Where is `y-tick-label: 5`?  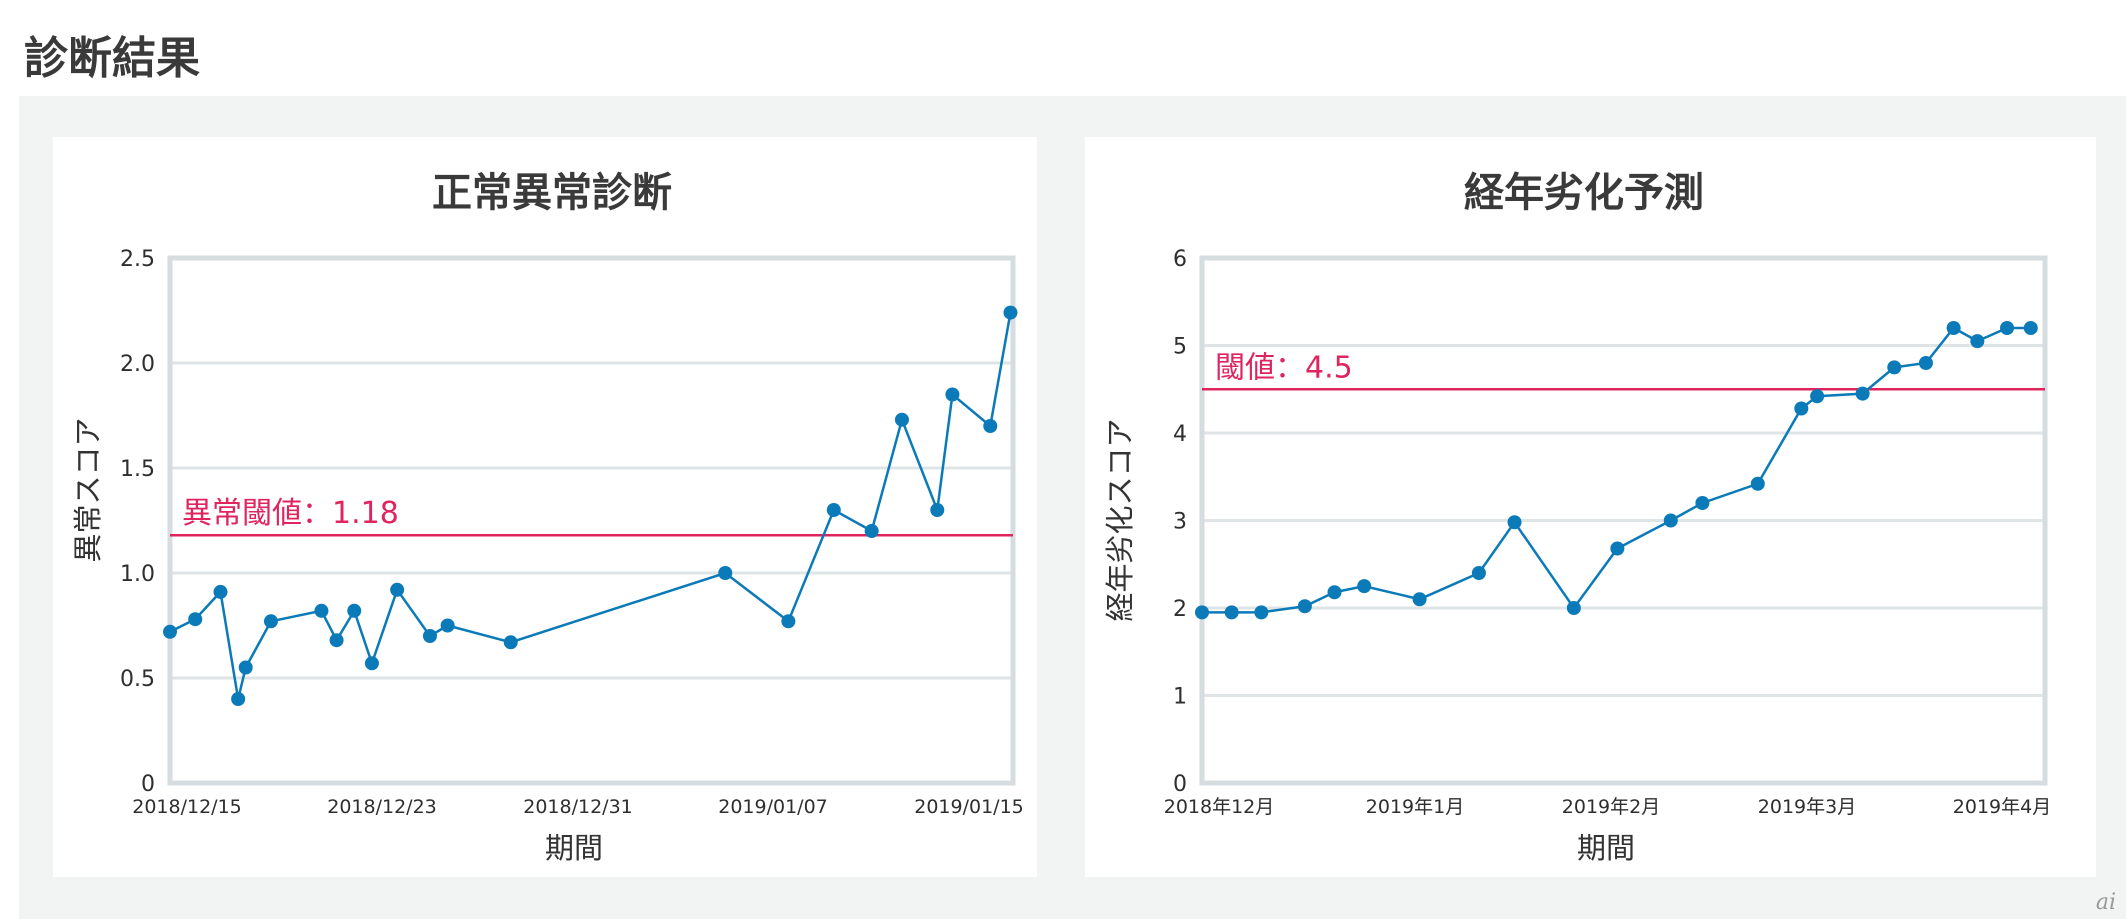 y-tick-label: 5 is located at coordinates (1180, 347).